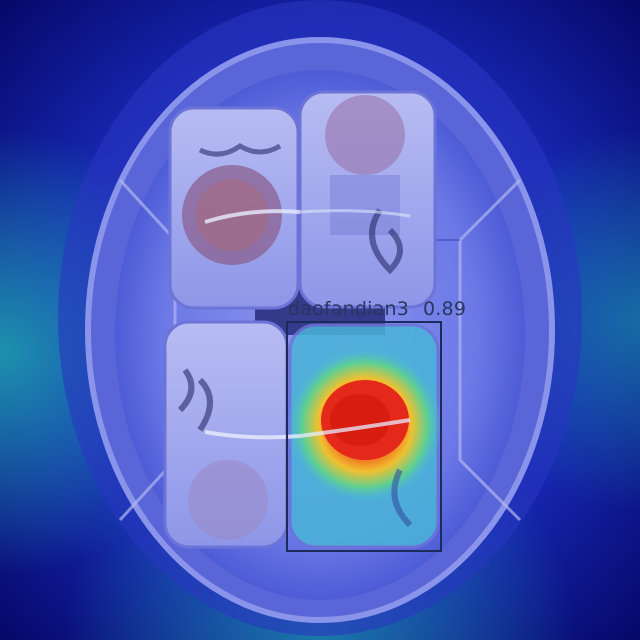 Image resolution: width=640 pixels, height=640 pixels. I want to click on food-tray-bottom-right, so click(365, 436).